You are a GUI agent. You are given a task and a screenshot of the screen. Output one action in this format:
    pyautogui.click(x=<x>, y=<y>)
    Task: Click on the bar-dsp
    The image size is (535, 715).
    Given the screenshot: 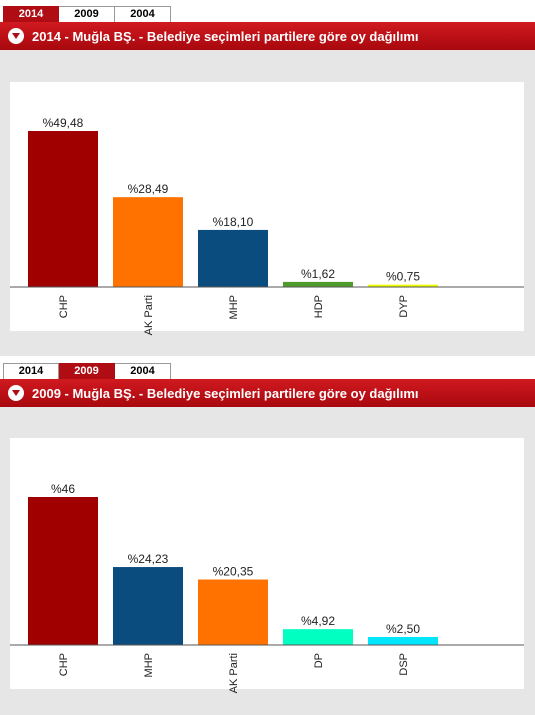 What is the action you would take?
    pyautogui.click(x=403, y=640)
    